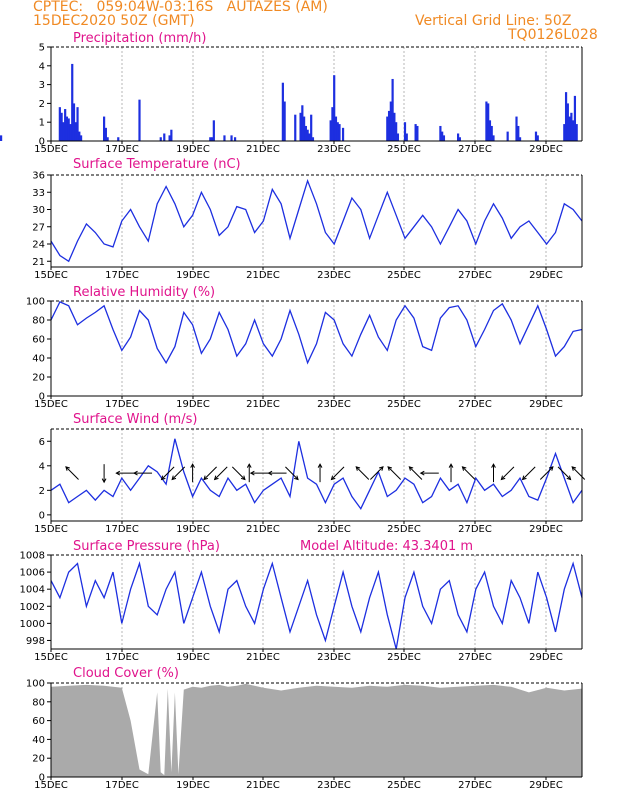 This screenshot has height=800, width=618. I want to click on panel-title: Surface Temperature (nC), so click(157, 164).